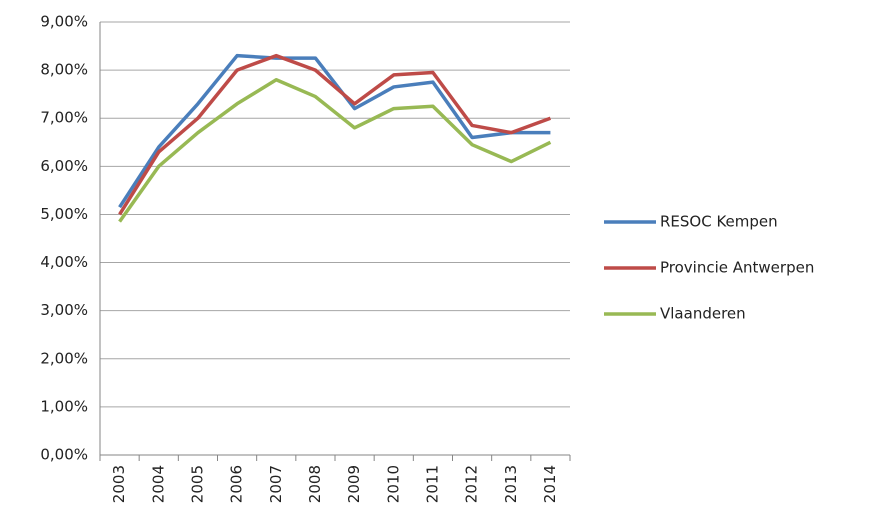 The image size is (885, 526). Describe the element at coordinates (119, 484) in the screenshot. I see `x-tick-label: 2003` at that location.